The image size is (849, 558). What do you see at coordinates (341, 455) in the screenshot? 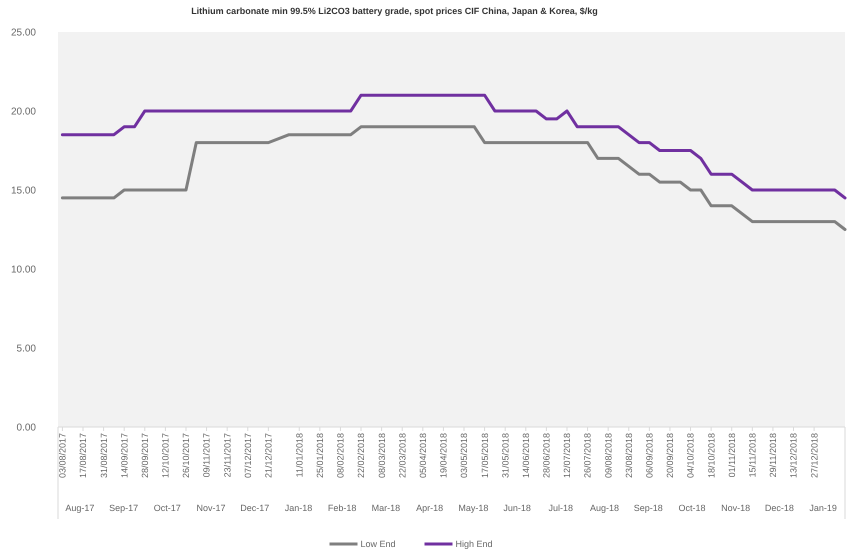
I see `x-tick-label: 08/02/2018` at bounding box center [341, 455].